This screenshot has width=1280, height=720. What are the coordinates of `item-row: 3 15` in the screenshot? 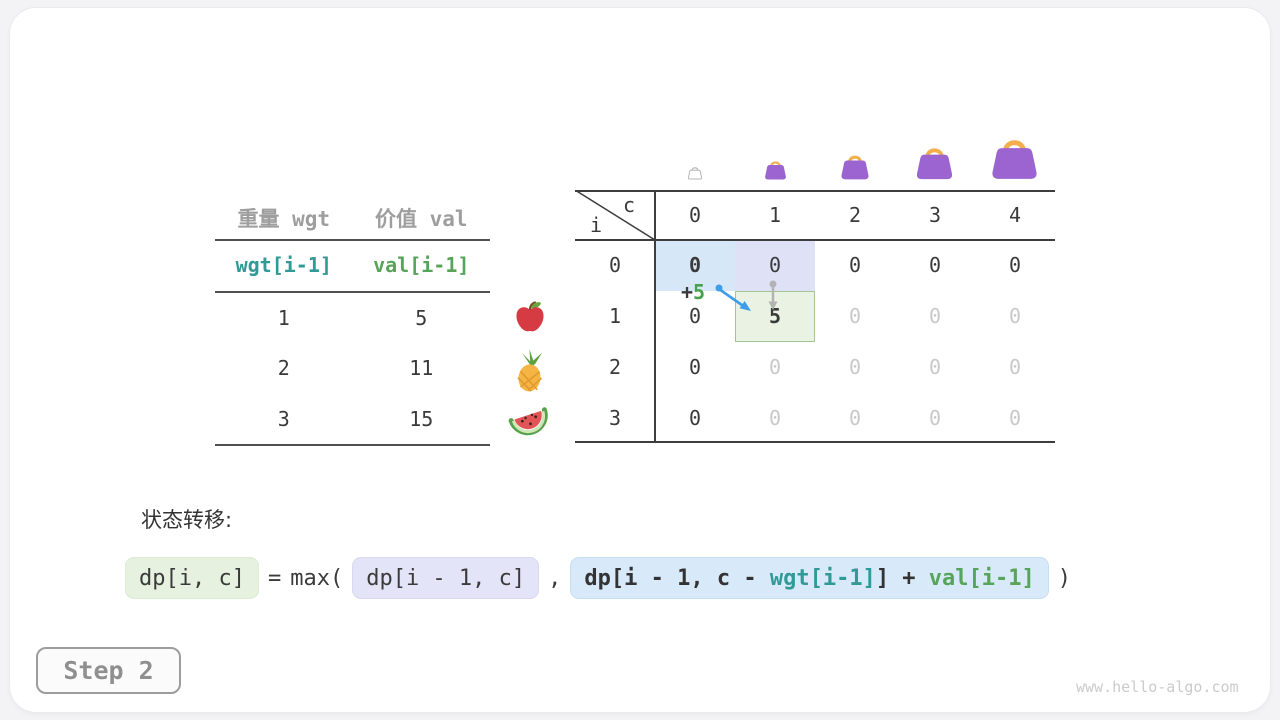 It's located at (352, 419).